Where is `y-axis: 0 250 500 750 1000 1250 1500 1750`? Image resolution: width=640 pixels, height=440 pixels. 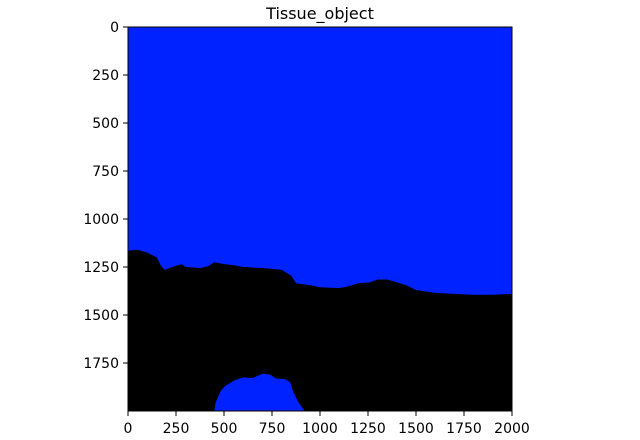 y-axis: 0 250 500 750 1000 1250 1500 1750 is located at coordinates (105, 196).